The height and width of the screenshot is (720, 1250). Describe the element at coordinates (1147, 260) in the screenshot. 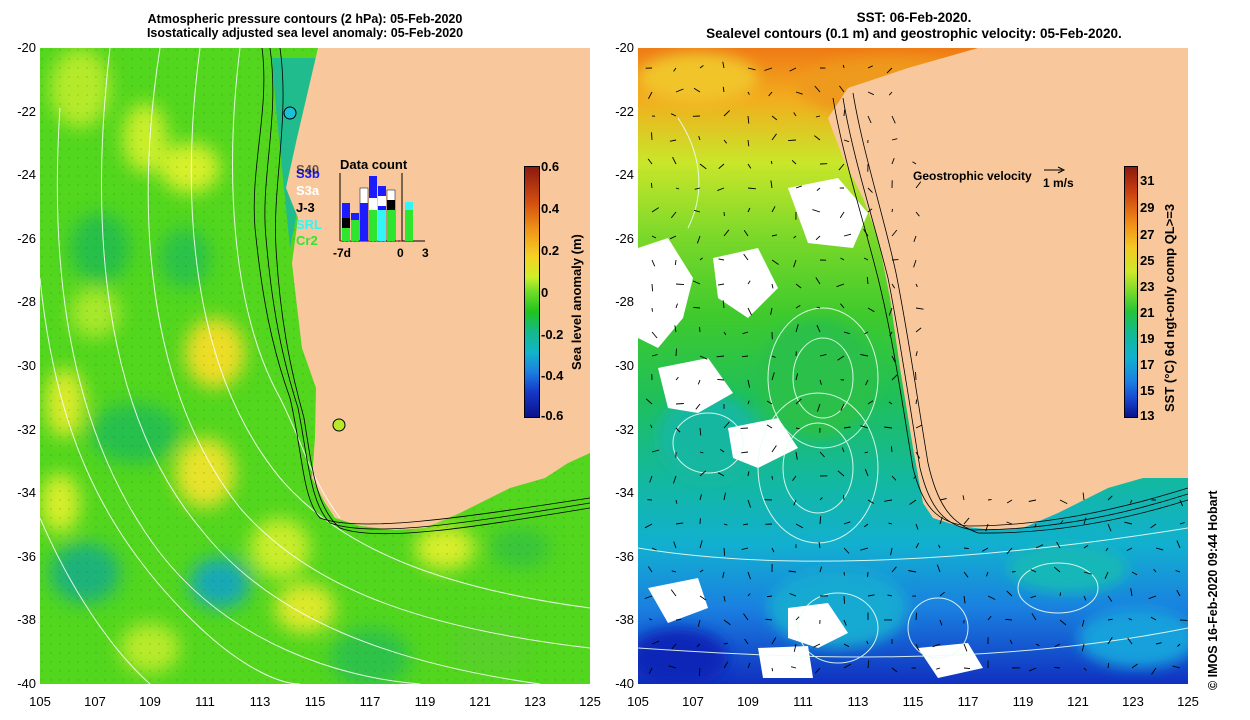

I see `sst-tick-25: 25` at that location.